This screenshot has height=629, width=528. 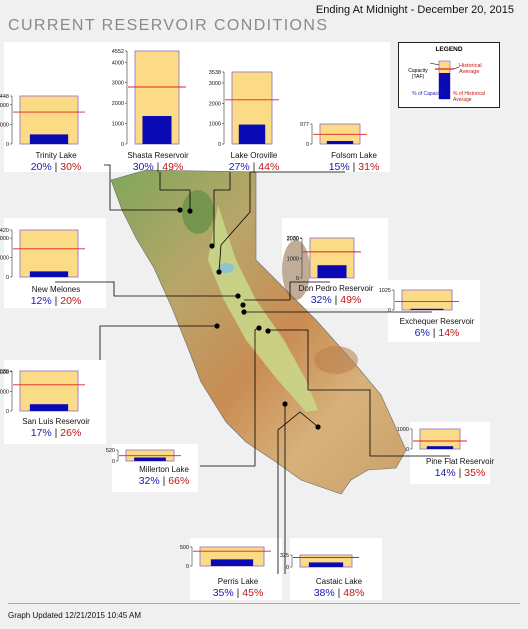 What do you see at coordinates (150, 459) in the screenshot?
I see `millerton-lake-storage-bar` at bounding box center [150, 459].